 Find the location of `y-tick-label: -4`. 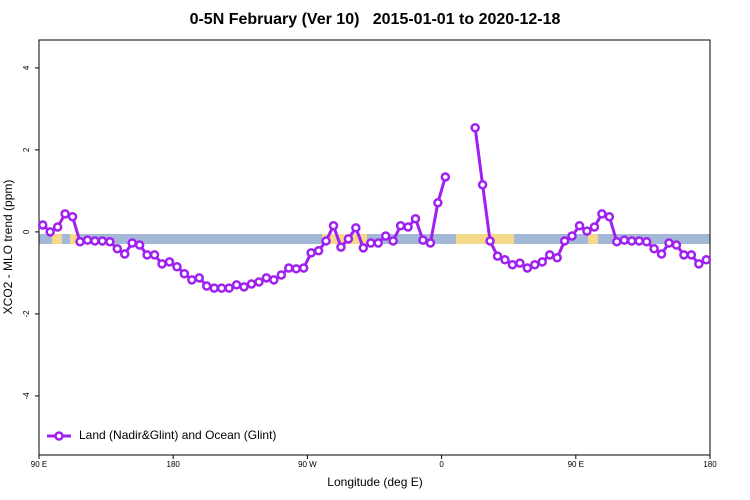

y-tick-label: -4 is located at coordinates (26, 396).